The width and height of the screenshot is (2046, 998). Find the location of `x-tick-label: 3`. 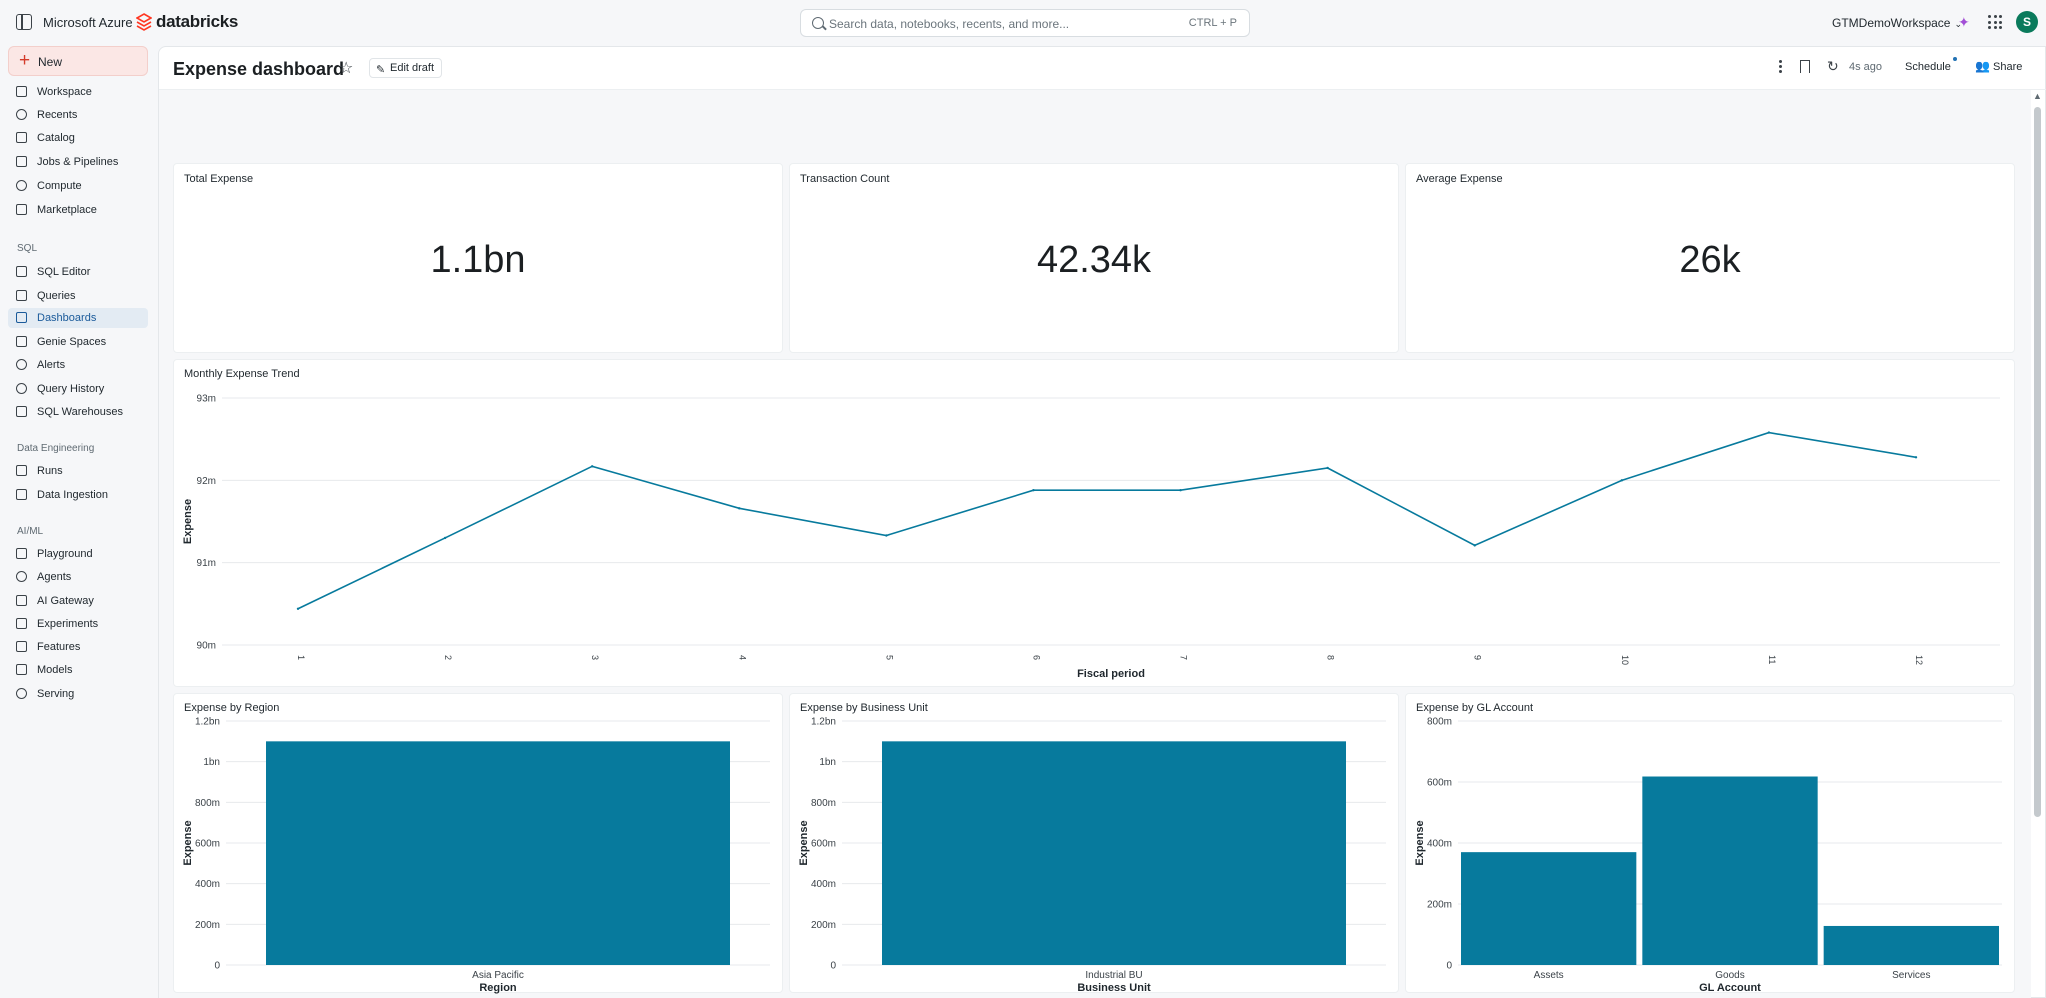

x-tick-label: 3 is located at coordinates (595, 657).